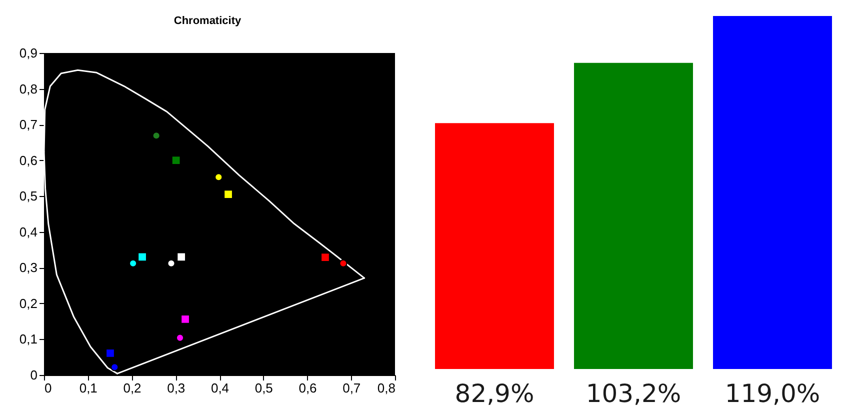 This screenshot has height=414, width=843. Describe the element at coordinates (208, 21) in the screenshot. I see `chart-title: Chromaticity` at that location.